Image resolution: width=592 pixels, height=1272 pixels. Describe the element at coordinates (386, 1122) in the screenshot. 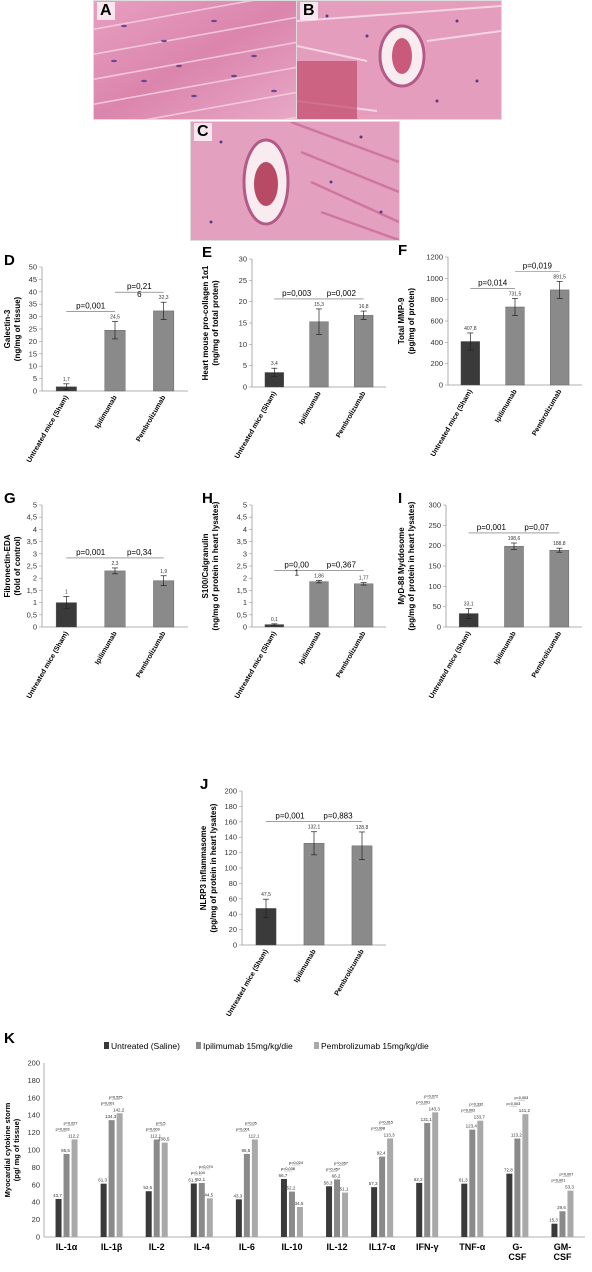

I see `p-value-annotation: p=0,015` at that location.